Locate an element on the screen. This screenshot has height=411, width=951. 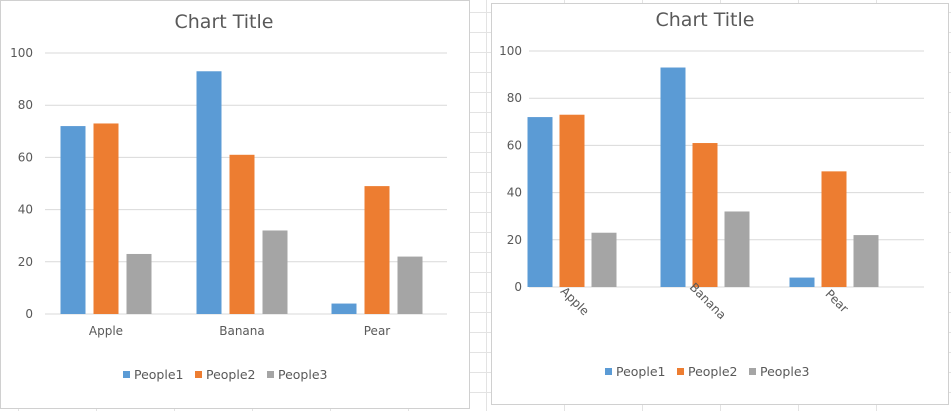
category-label: Banana is located at coordinates (242, 331).